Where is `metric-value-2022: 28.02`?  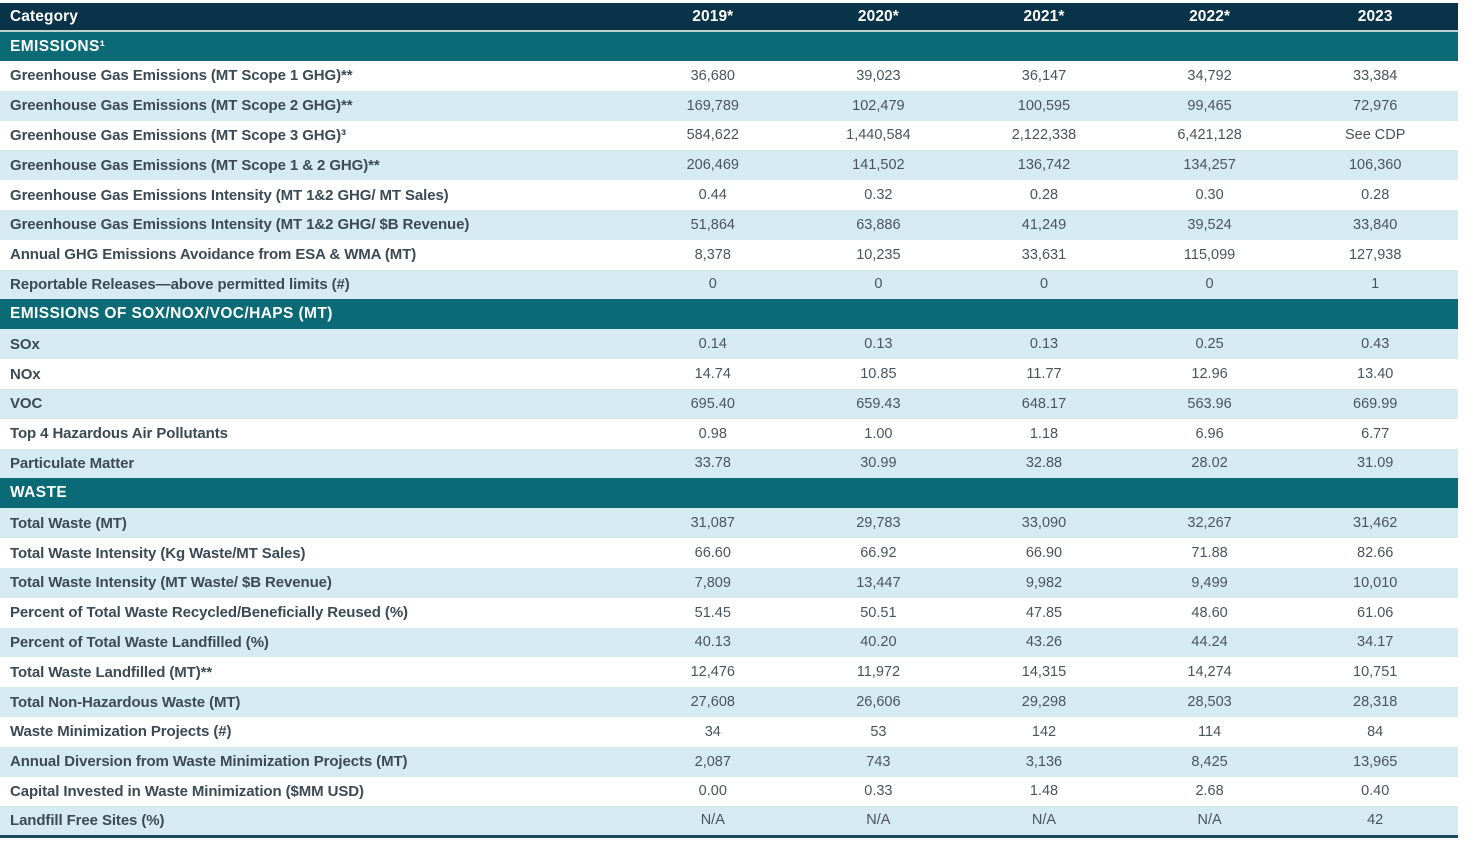
metric-value-2022: 28.02 is located at coordinates (1209, 463).